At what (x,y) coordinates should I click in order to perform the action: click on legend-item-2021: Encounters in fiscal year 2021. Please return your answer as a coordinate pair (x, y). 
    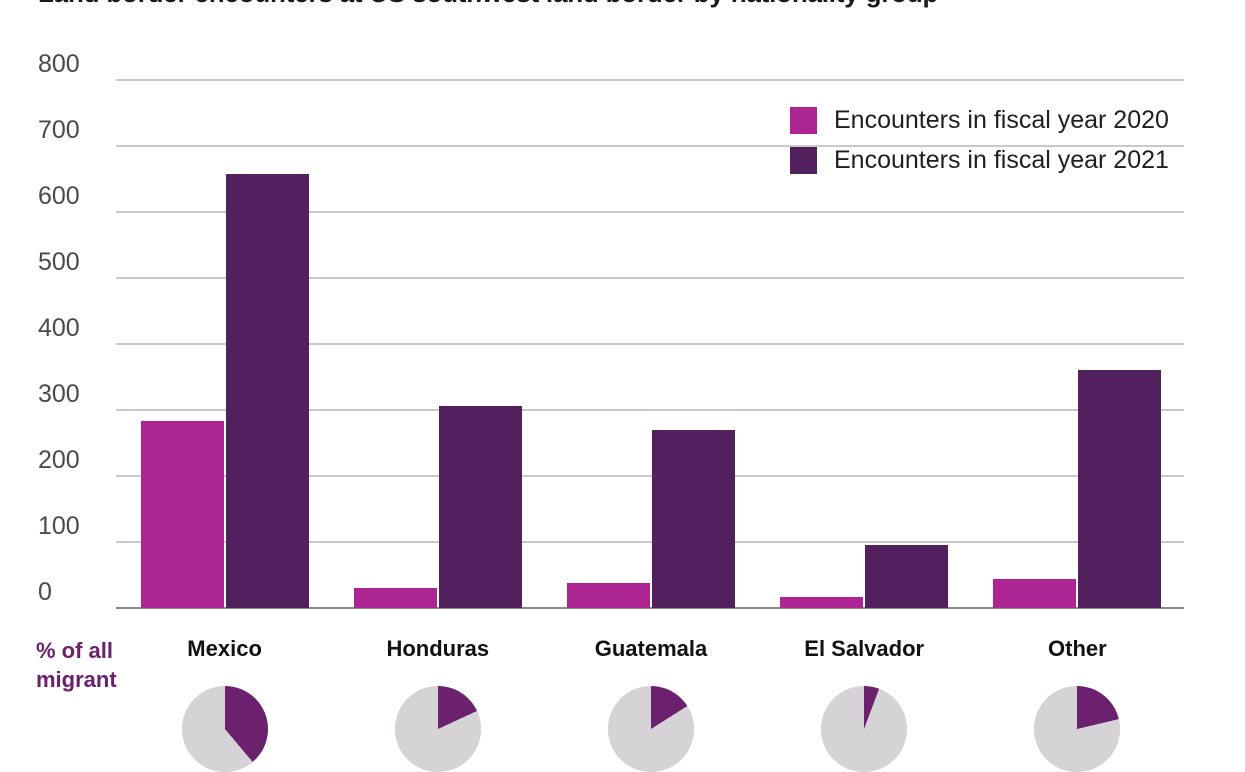
    Looking at the image, I should click on (979, 160).